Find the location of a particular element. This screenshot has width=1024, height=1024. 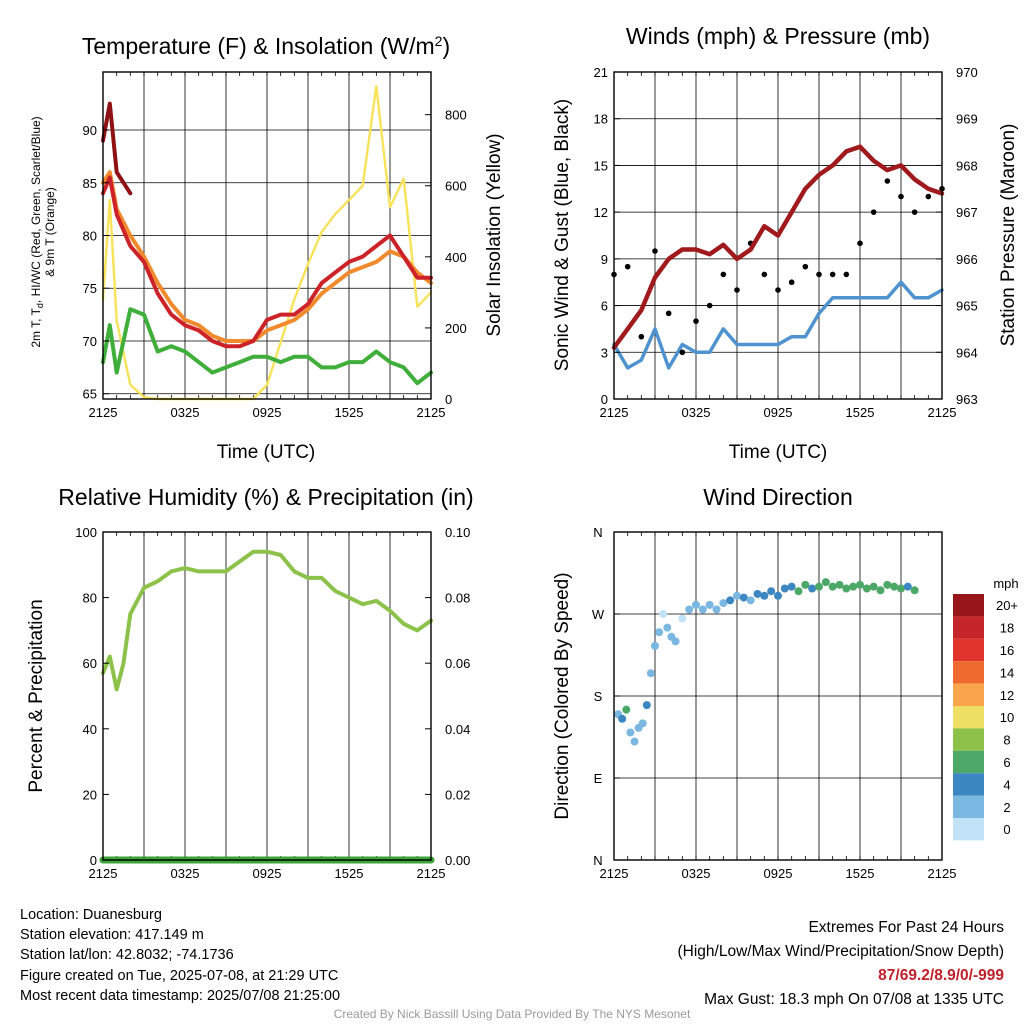

wind-x-tick-label: 0325 is located at coordinates (696, 412).